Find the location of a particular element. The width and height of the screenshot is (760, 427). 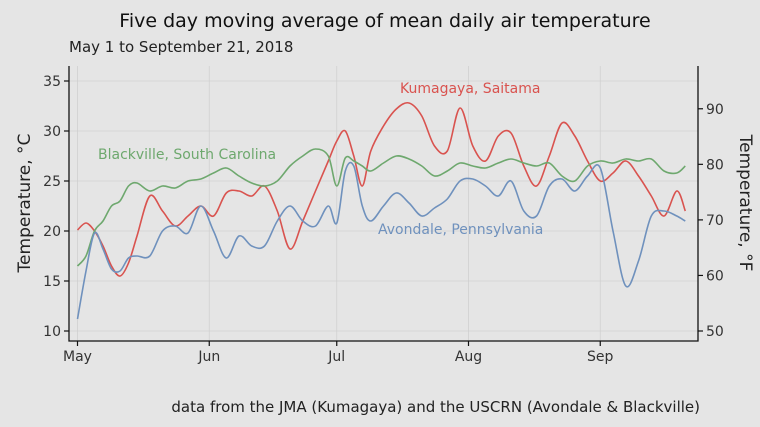

y-tick-label-right: 60 is located at coordinates (715, 276).